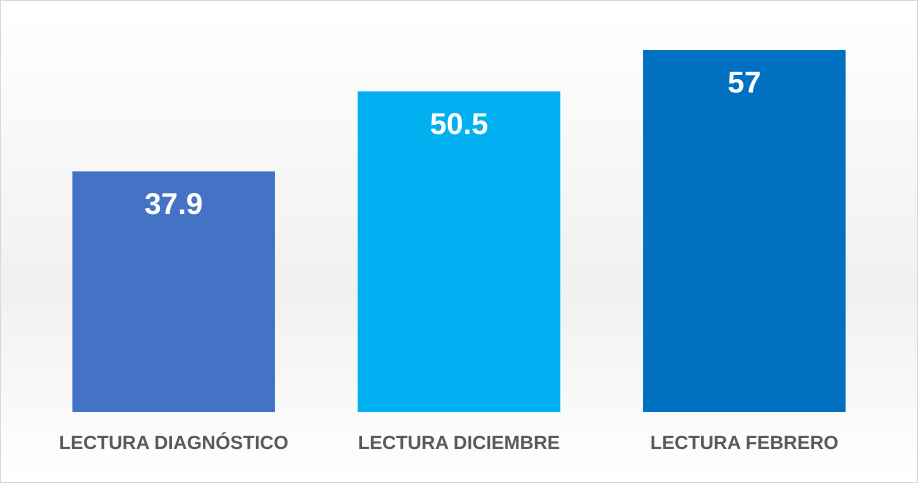 The image size is (918, 483). I want to click on x-tick-label: LECTURA DIAGNÓSTICO, so click(173, 443).